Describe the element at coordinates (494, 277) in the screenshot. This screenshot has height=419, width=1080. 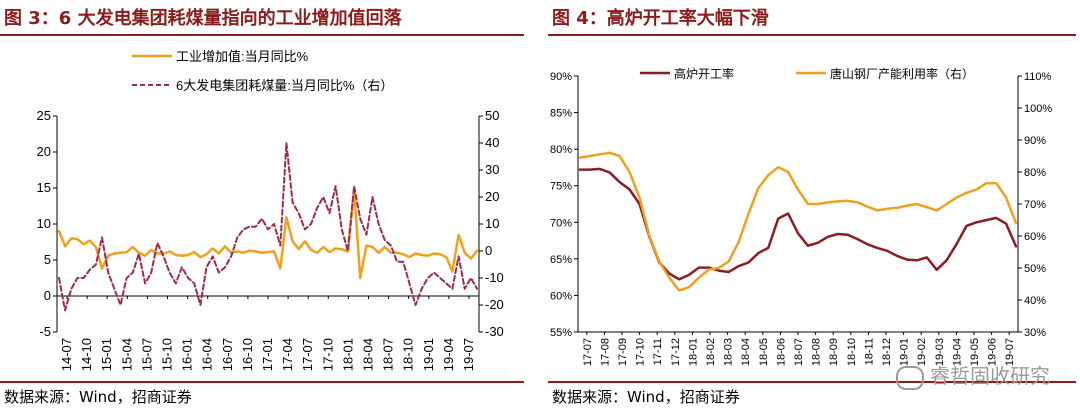
I see `left-y2-tick-label: -10` at that location.